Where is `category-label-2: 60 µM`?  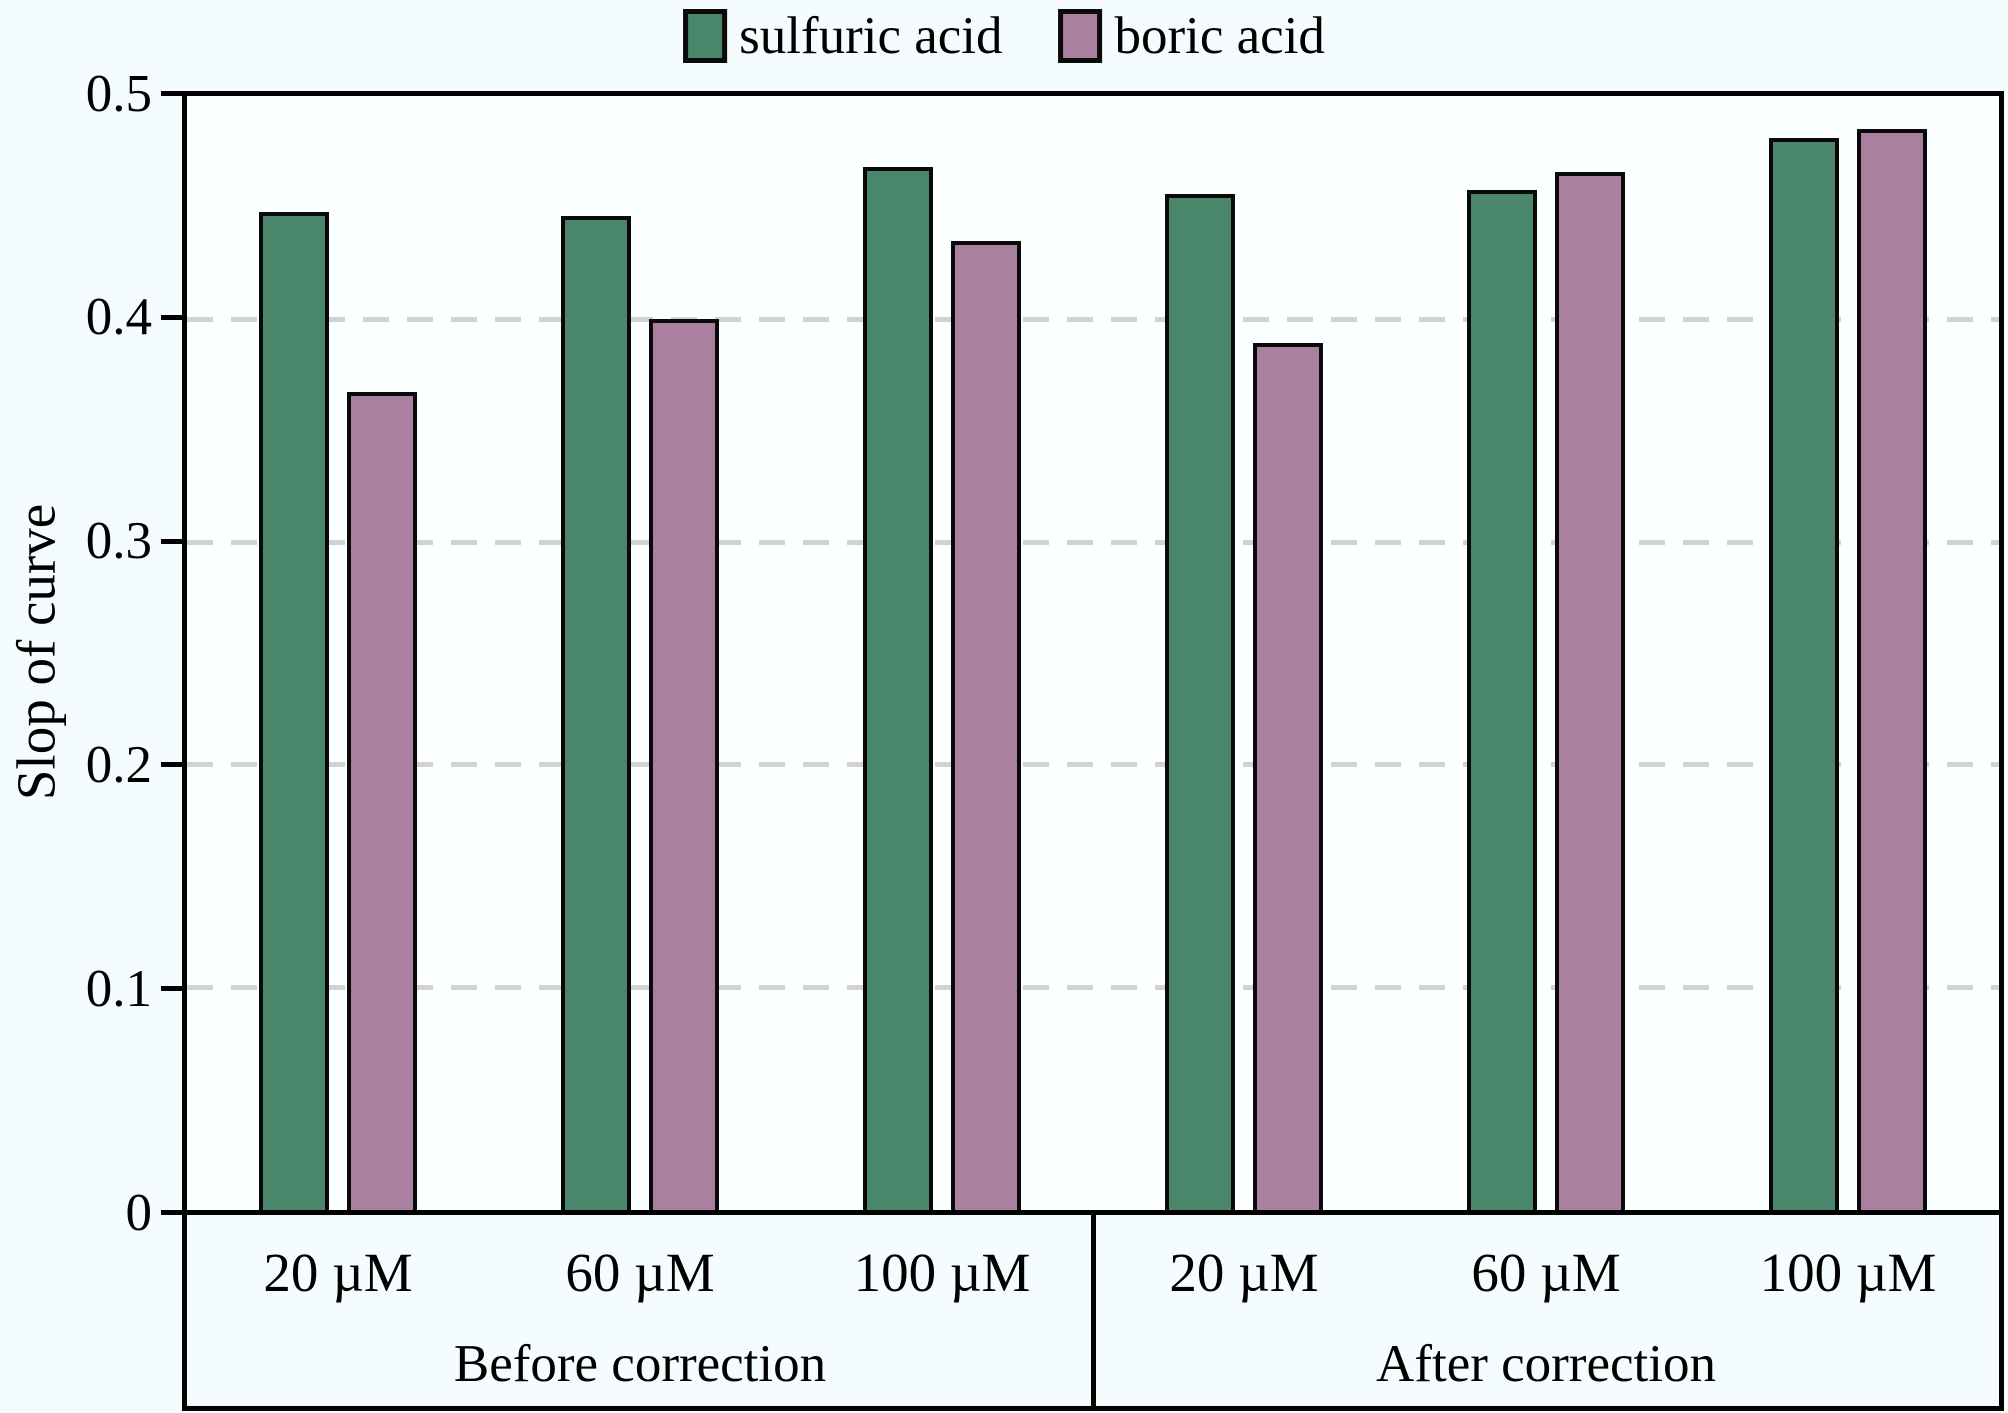
category-label-2: 60 µM is located at coordinates (640, 1272).